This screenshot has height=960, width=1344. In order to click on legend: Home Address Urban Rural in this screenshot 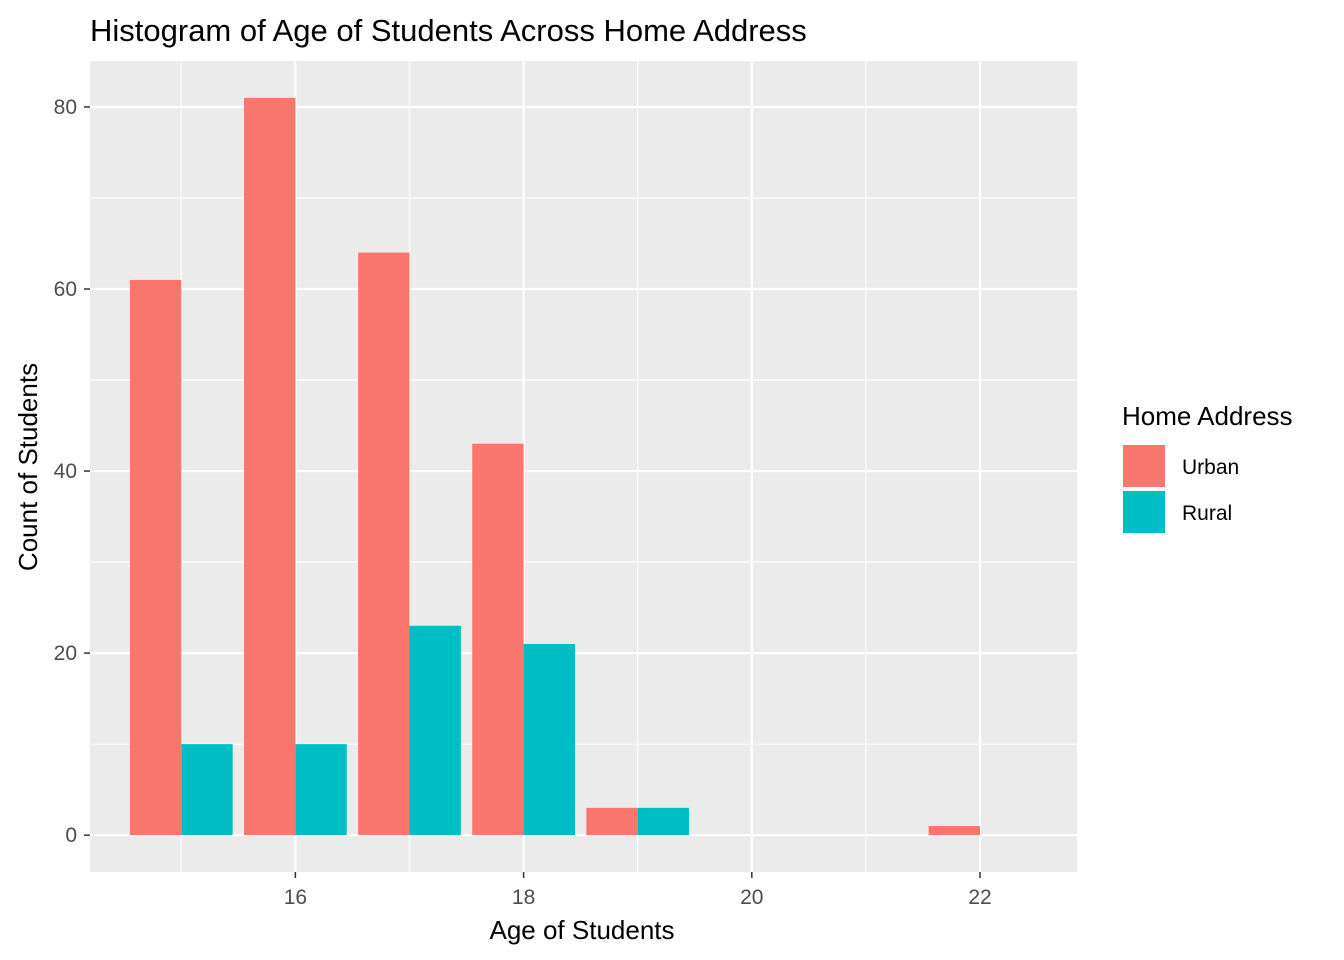, I will do `click(1207, 468)`.